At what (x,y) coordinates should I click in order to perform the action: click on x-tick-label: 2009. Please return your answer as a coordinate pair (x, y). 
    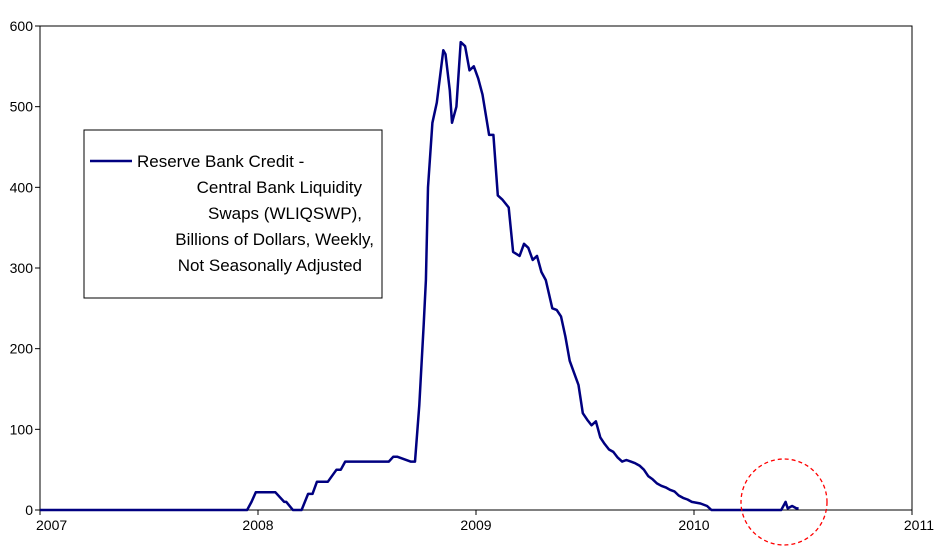
    Looking at the image, I should click on (475, 525).